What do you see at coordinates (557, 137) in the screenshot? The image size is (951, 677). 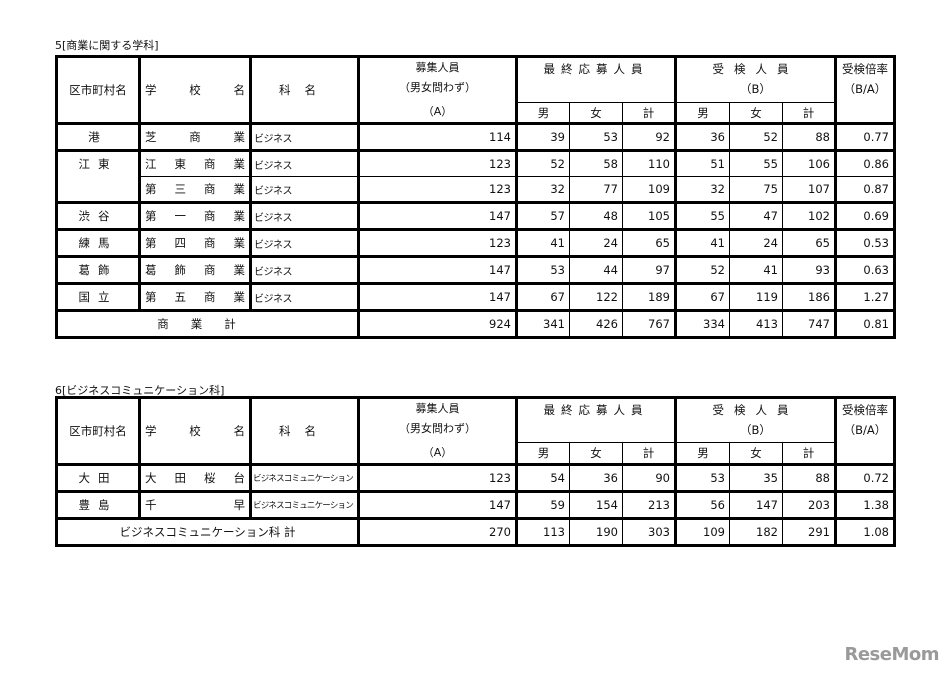 I see `app-m-value: 39` at bounding box center [557, 137].